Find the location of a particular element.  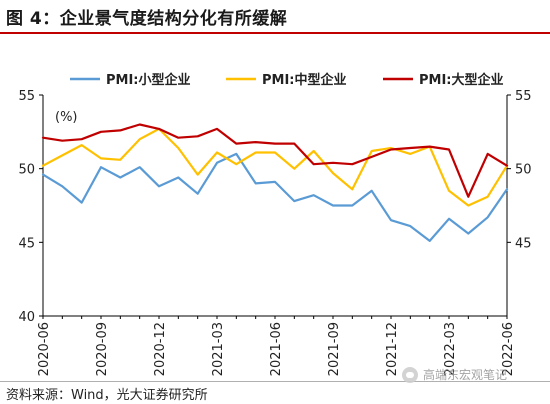

chart-legend: PMI:小型企业 PMI:中型企业 PMI:大型企业 is located at coordinates (287, 80).